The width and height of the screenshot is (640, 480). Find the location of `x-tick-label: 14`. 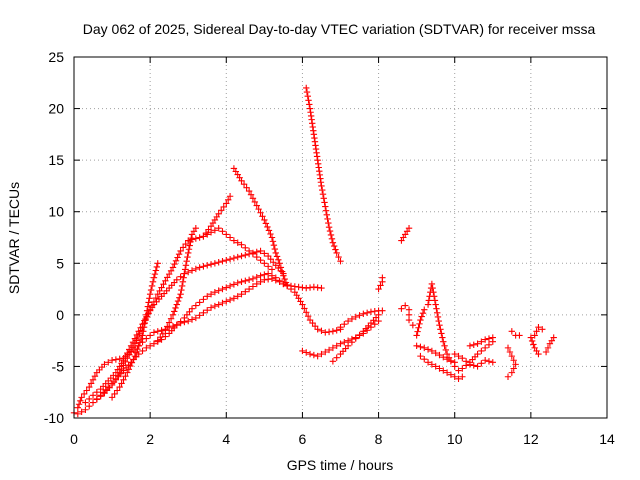

x-tick-label: 14 is located at coordinates (607, 439).